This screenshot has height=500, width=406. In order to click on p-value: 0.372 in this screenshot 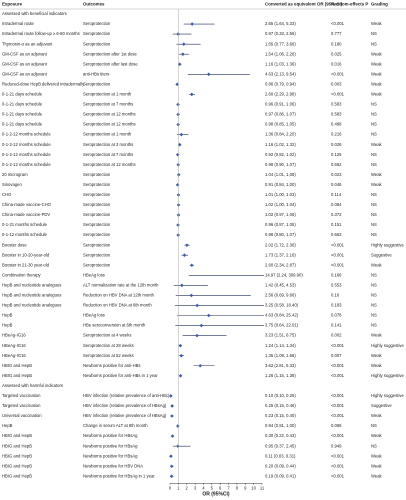, I will do `click(336, 214)`.